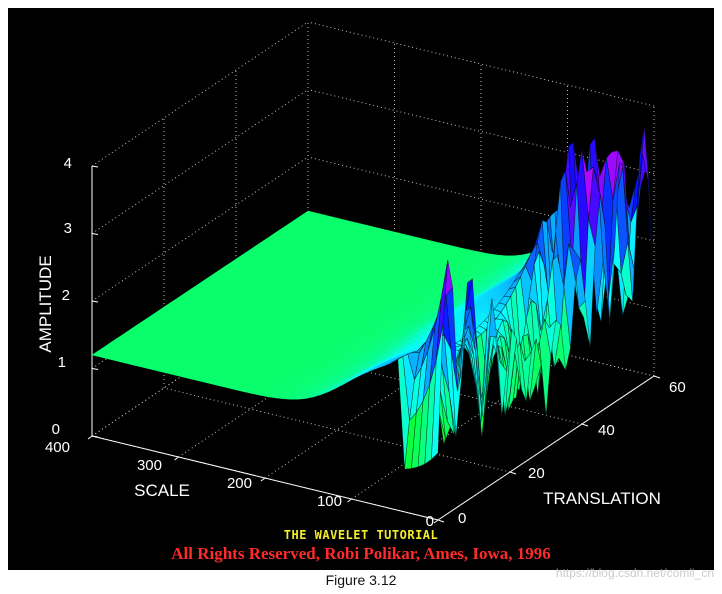 This screenshot has width=722, height=594. What do you see at coordinates (337, 430) in the screenshot?
I see `grid-line-floor-t` at bounding box center [337, 430].